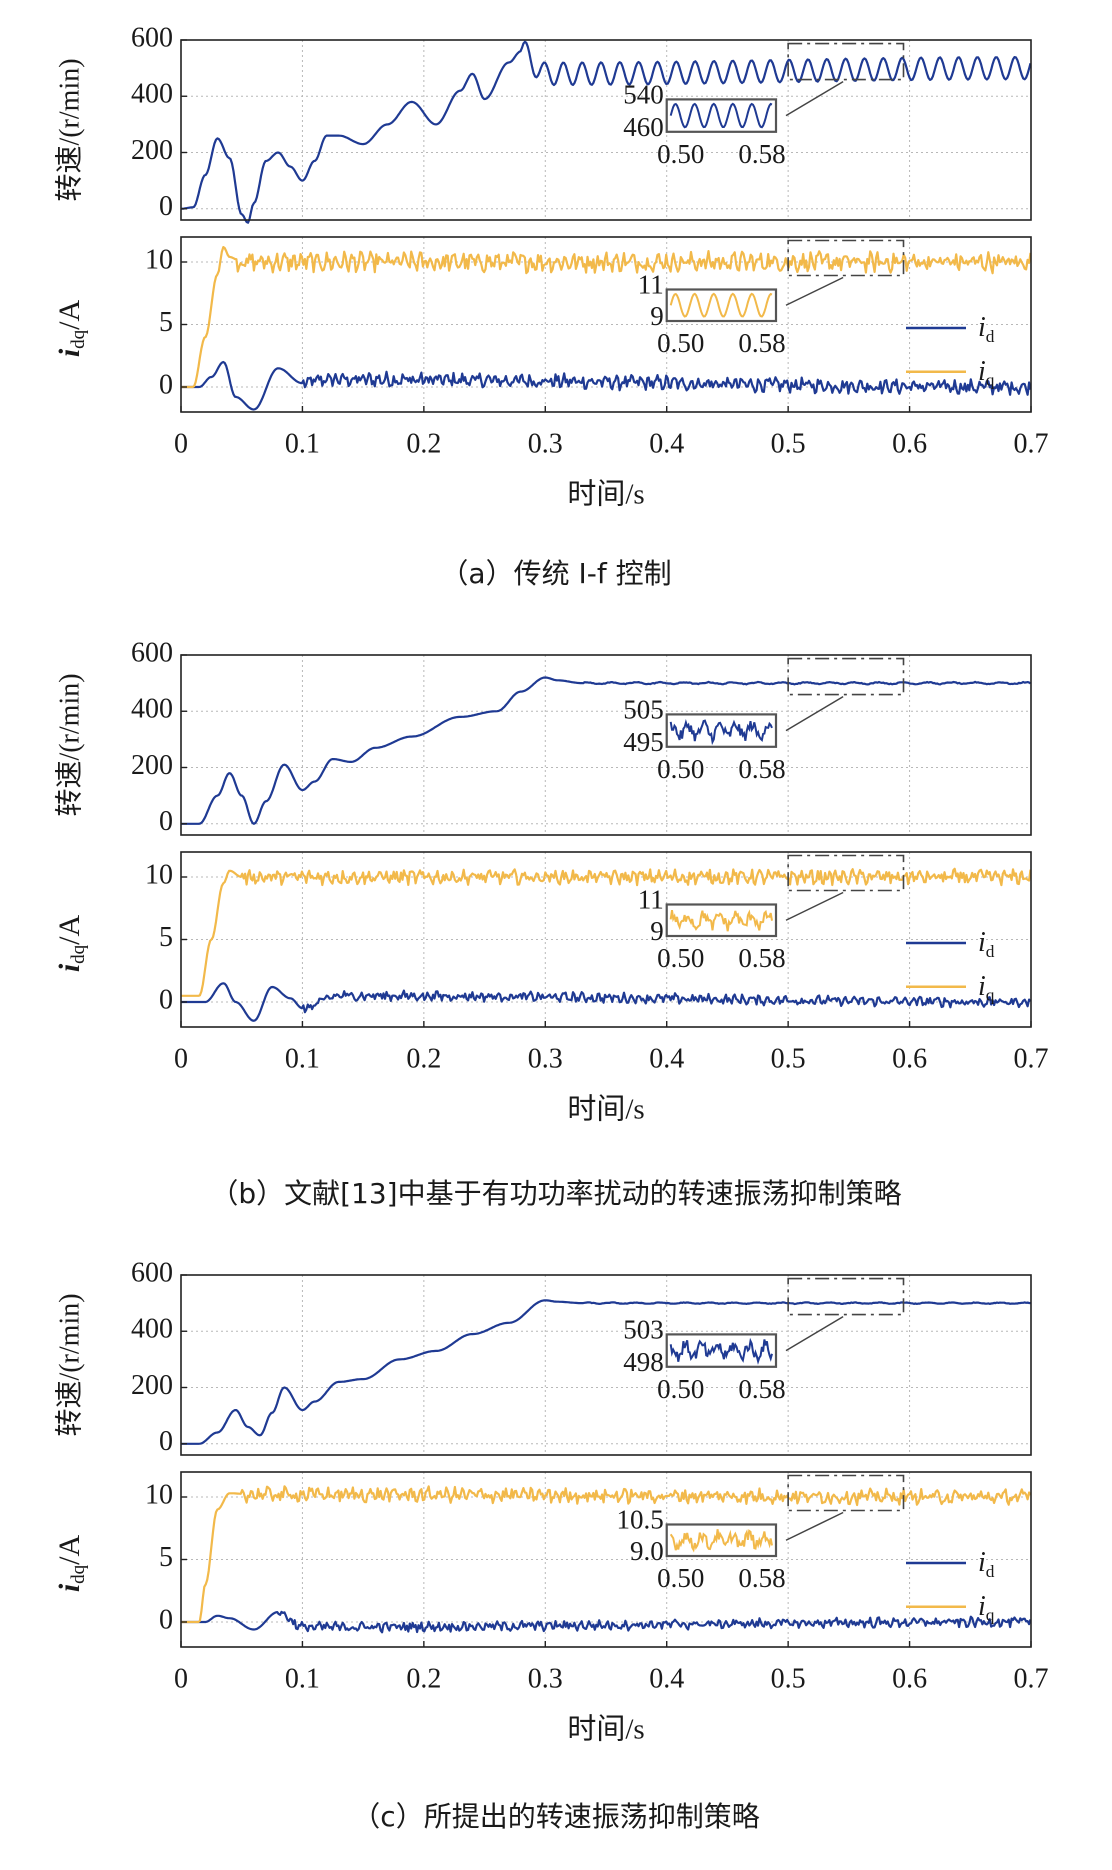  I want to click on panel-caption: （a）传统 I-f 控制, so click(555, 573).